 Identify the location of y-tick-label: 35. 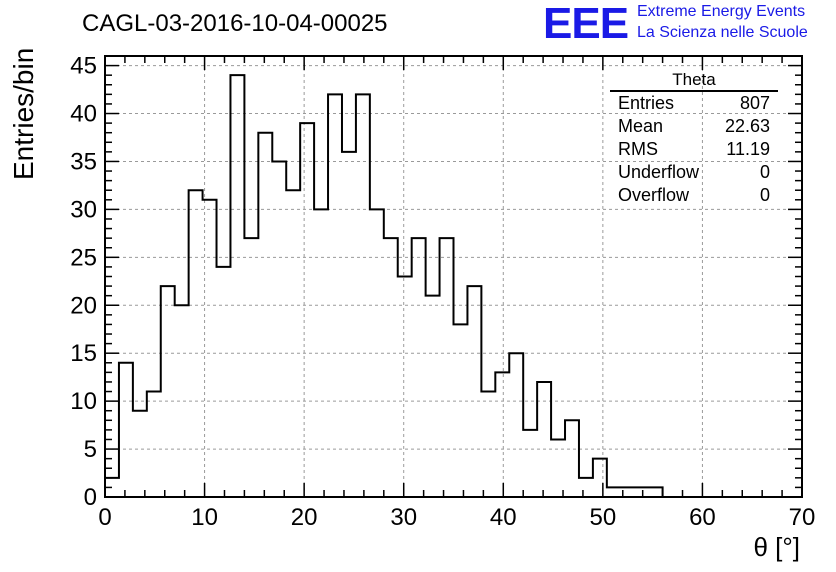
(83, 161).